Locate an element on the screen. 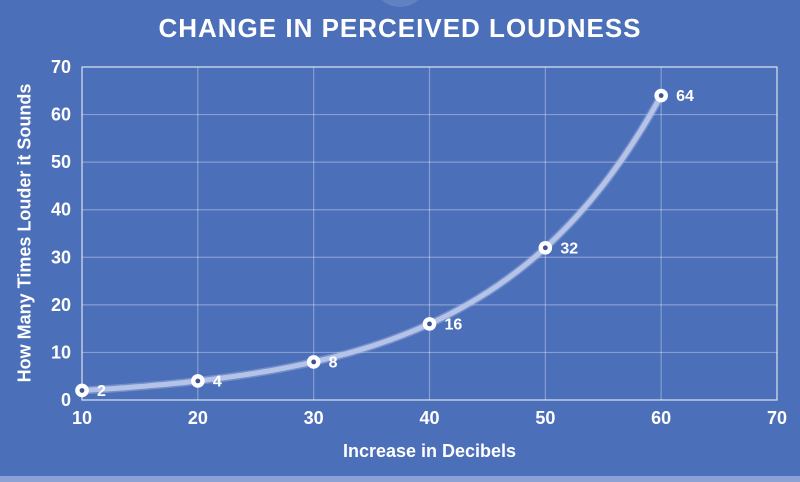 The height and width of the screenshot is (482, 800). x-tick-label: 20 is located at coordinates (198, 418).